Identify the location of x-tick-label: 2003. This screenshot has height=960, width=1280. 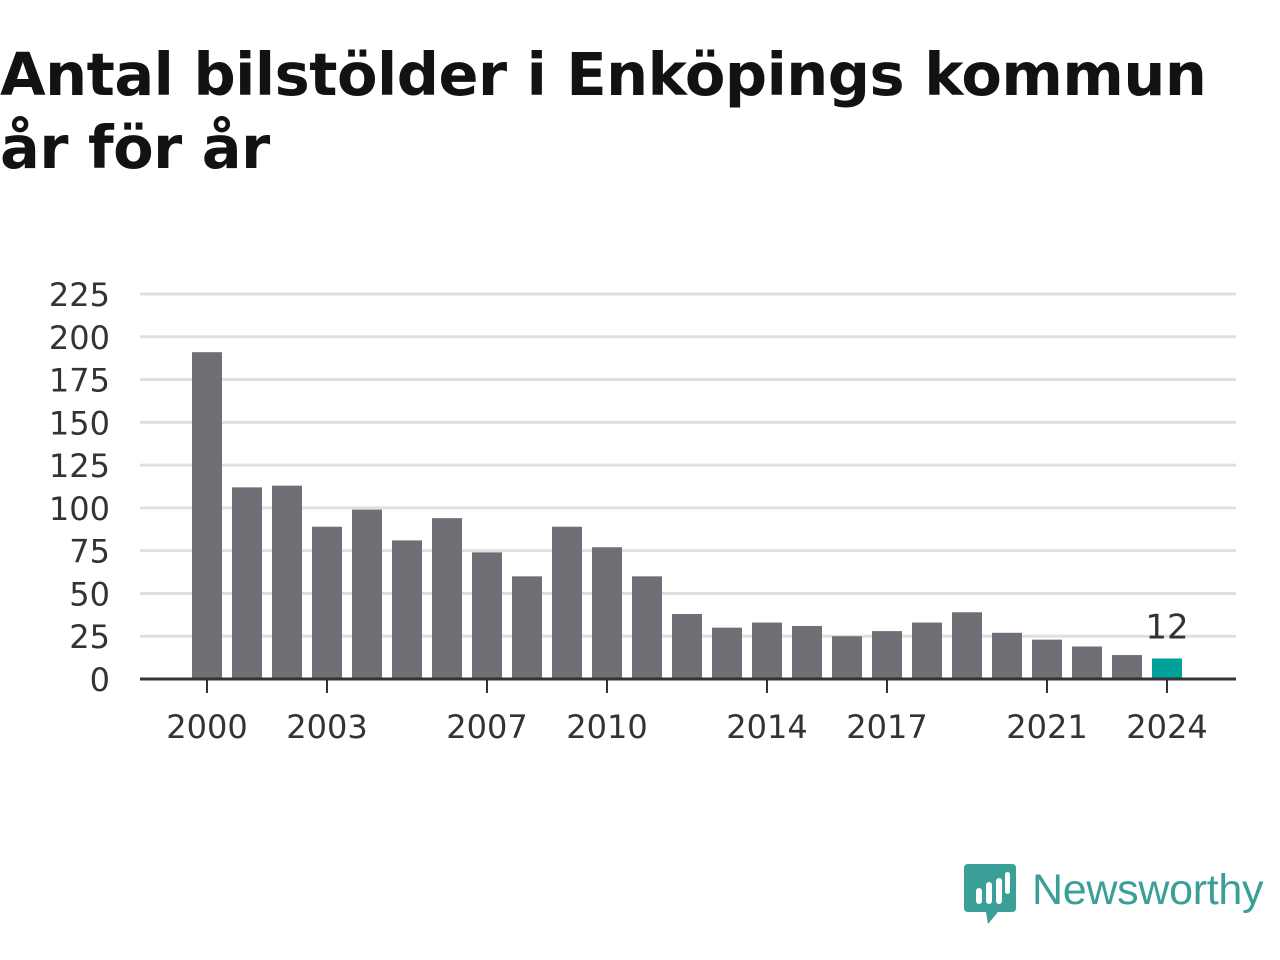
(326, 727).